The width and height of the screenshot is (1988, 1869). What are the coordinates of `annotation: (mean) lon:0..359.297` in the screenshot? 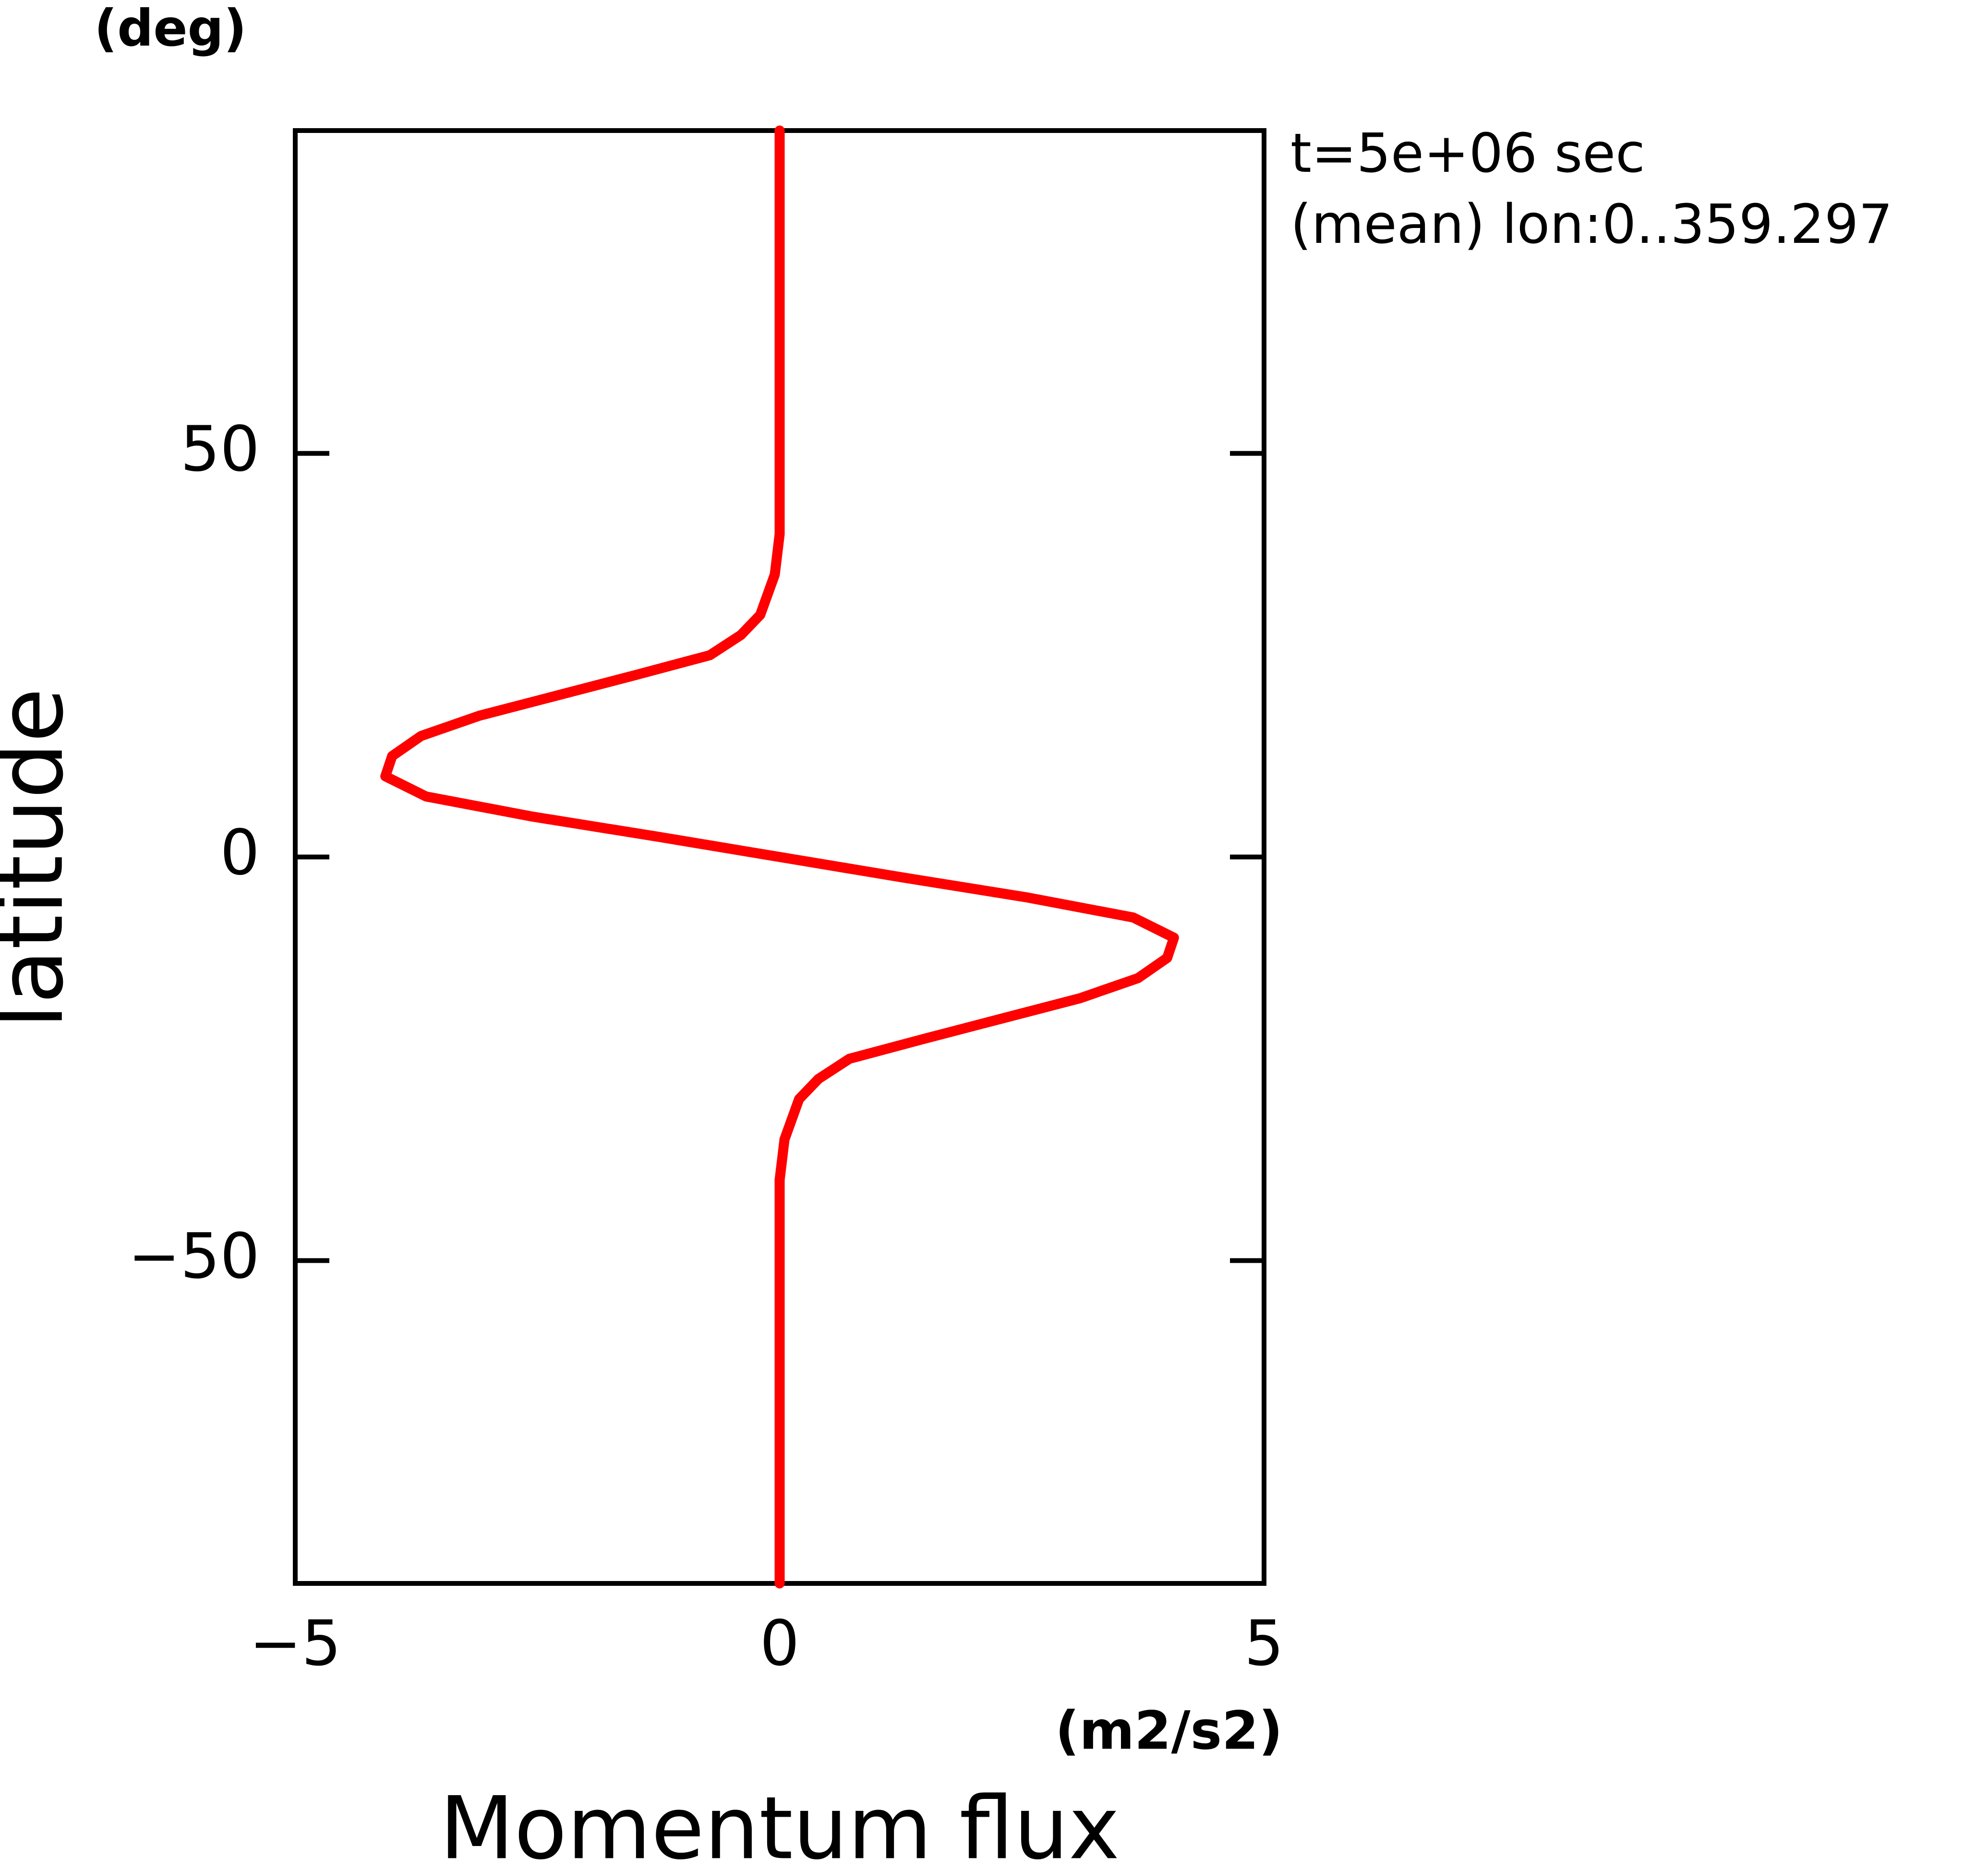 It's located at (1591, 224).